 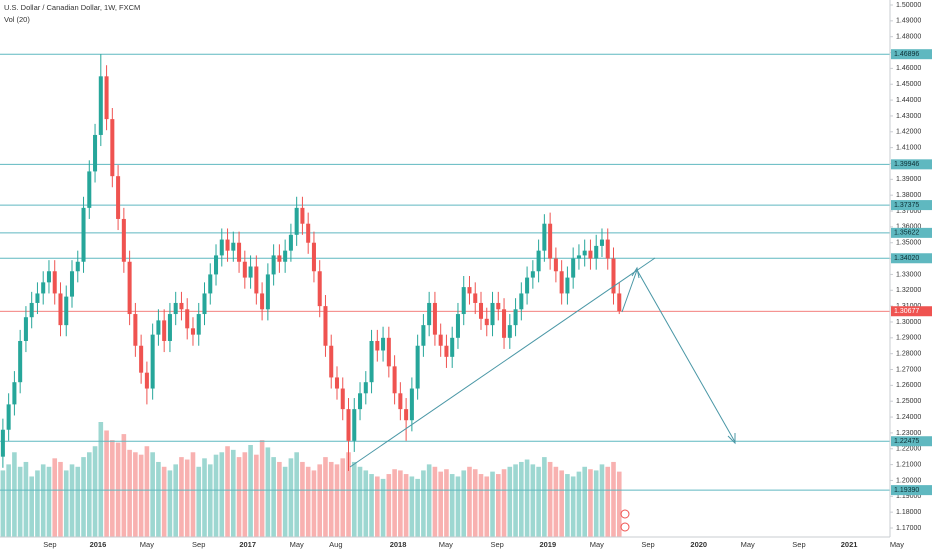 What do you see at coordinates (908, 385) in the screenshot?
I see `y-tick-label: 1.26000` at bounding box center [908, 385].